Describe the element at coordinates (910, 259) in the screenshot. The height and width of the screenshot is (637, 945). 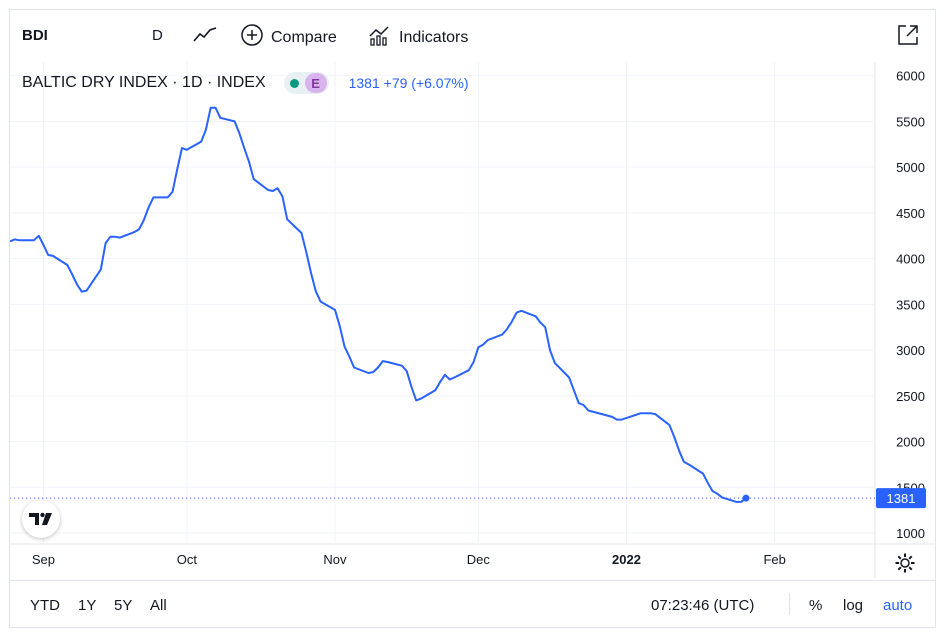
I see `y-tick-label: 4000` at that location.